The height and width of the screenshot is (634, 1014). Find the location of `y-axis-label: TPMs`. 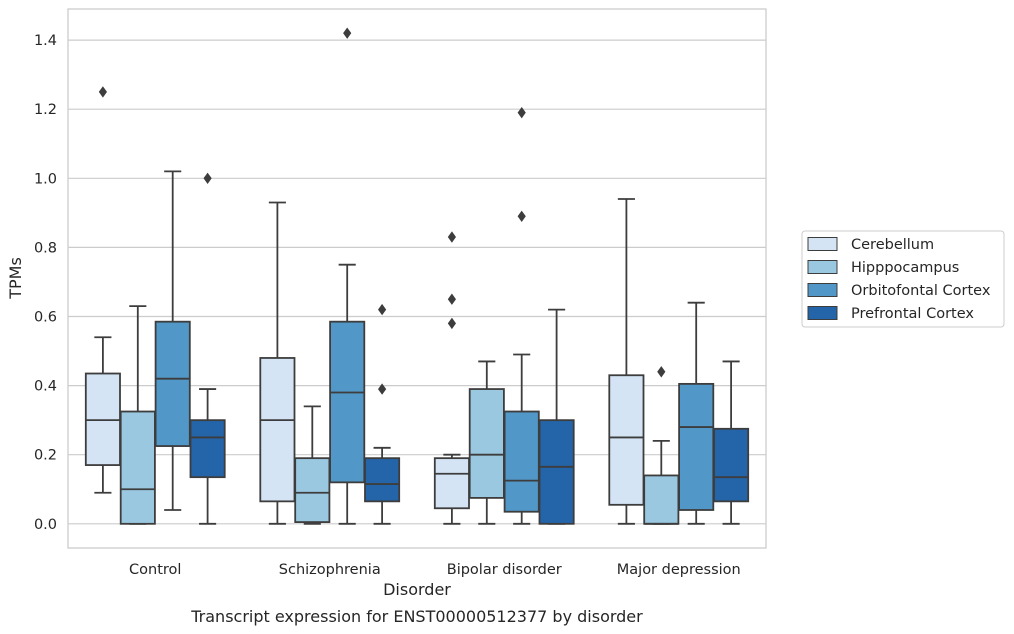

y-axis-label: TPMs is located at coordinates (15, 278).